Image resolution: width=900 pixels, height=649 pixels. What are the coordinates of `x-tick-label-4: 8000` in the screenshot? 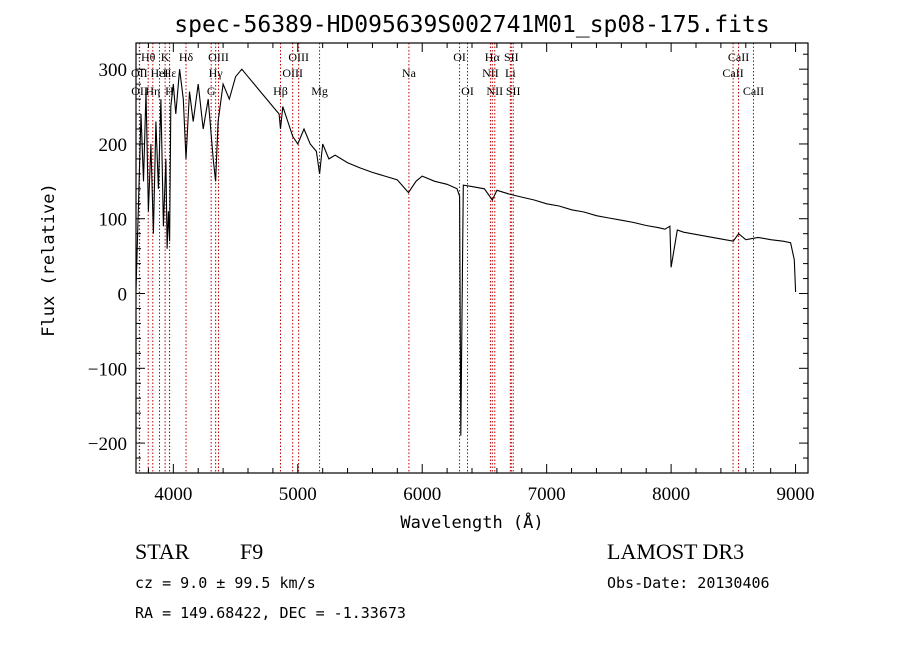 It's located at (671, 494).